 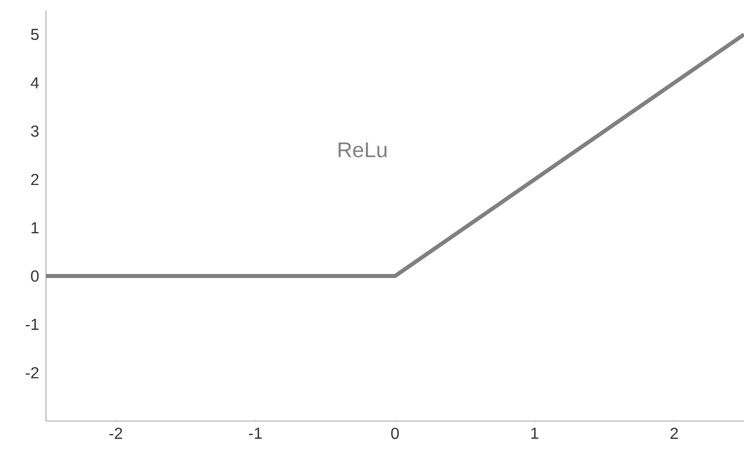 I want to click on x-tick-label: 0, so click(x=395, y=434).